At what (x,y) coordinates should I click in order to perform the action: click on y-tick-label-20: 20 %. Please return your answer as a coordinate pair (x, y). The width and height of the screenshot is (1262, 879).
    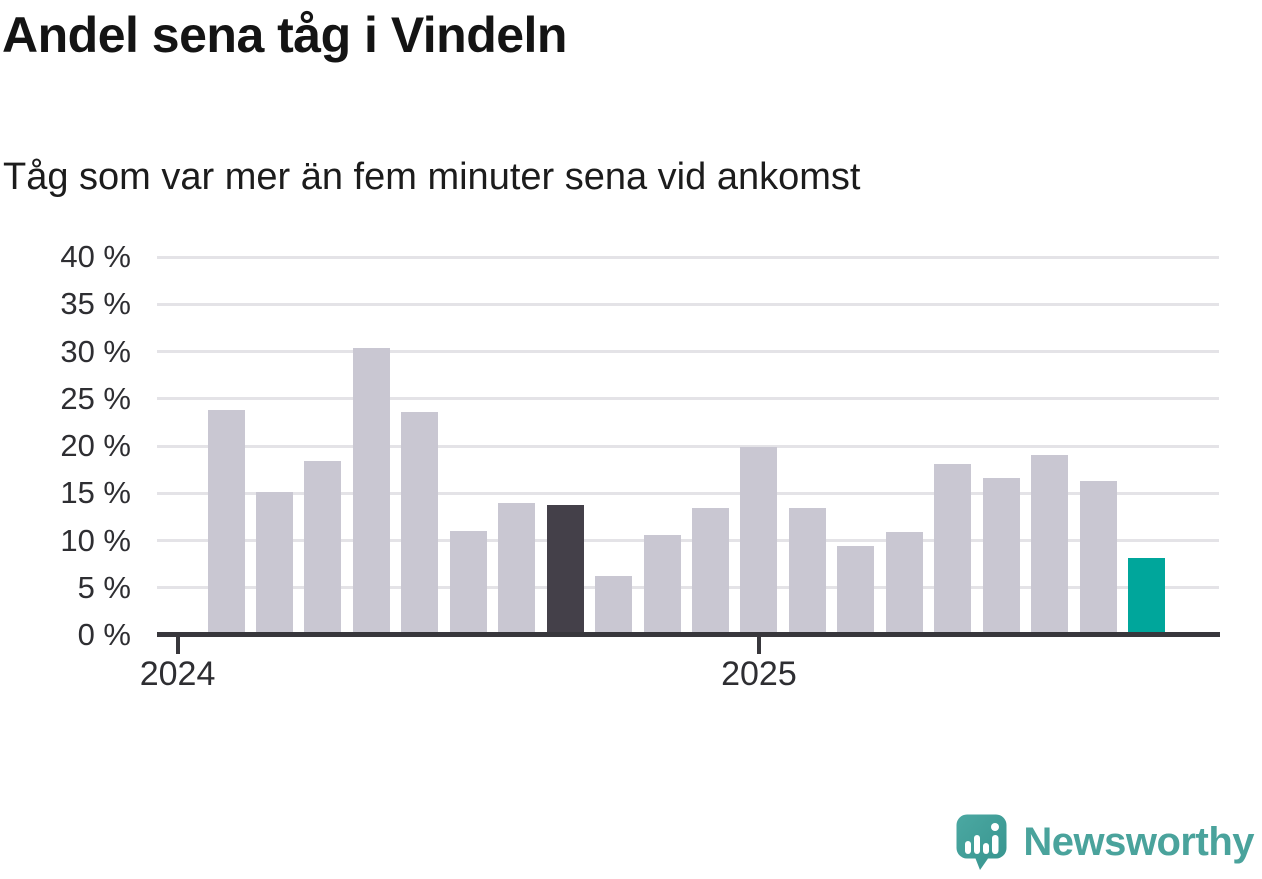
    Looking at the image, I should click on (95, 445).